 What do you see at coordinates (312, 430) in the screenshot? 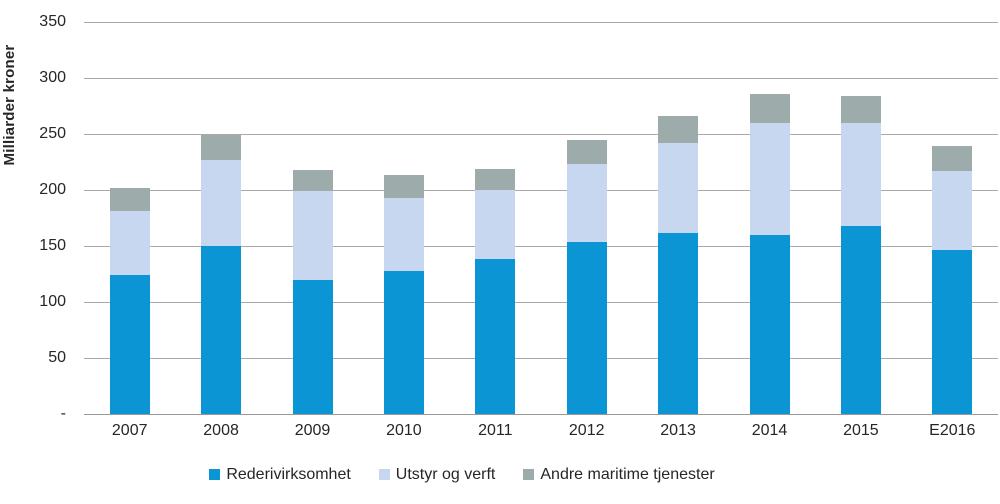
I see `x-axis-label: 2009` at bounding box center [312, 430].